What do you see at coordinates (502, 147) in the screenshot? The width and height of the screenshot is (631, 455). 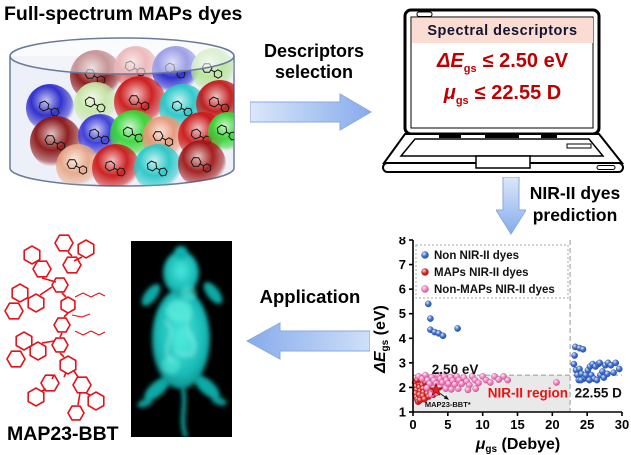 I see `keyboard-area` at bounding box center [502, 147].